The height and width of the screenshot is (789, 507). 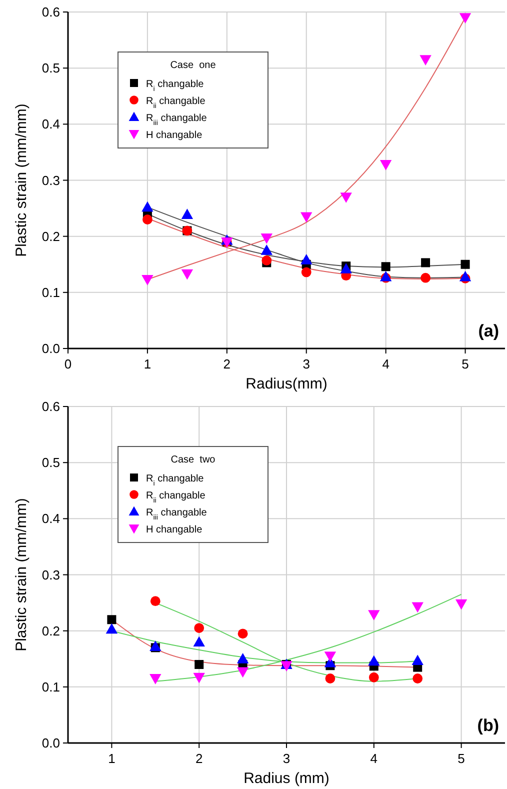 What do you see at coordinates (68, 364) in the screenshot?
I see `x-tick-label: 0` at bounding box center [68, 364].